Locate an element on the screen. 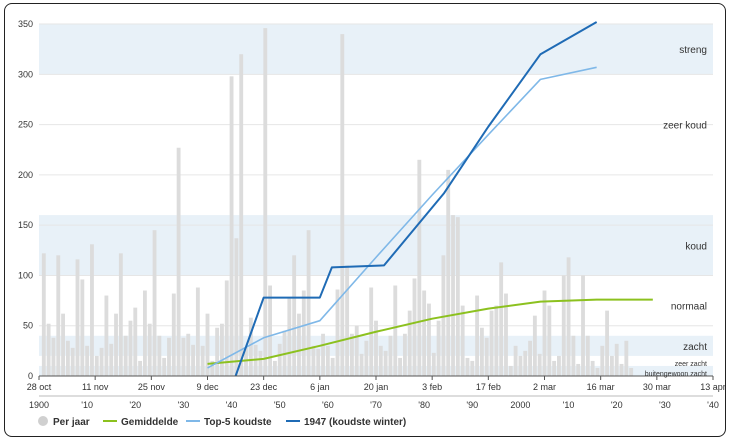 Image resolution: width=732 pixels, height=443 pixels. x-tick-label-date: 9 dec is located at coordinates (207, 387).